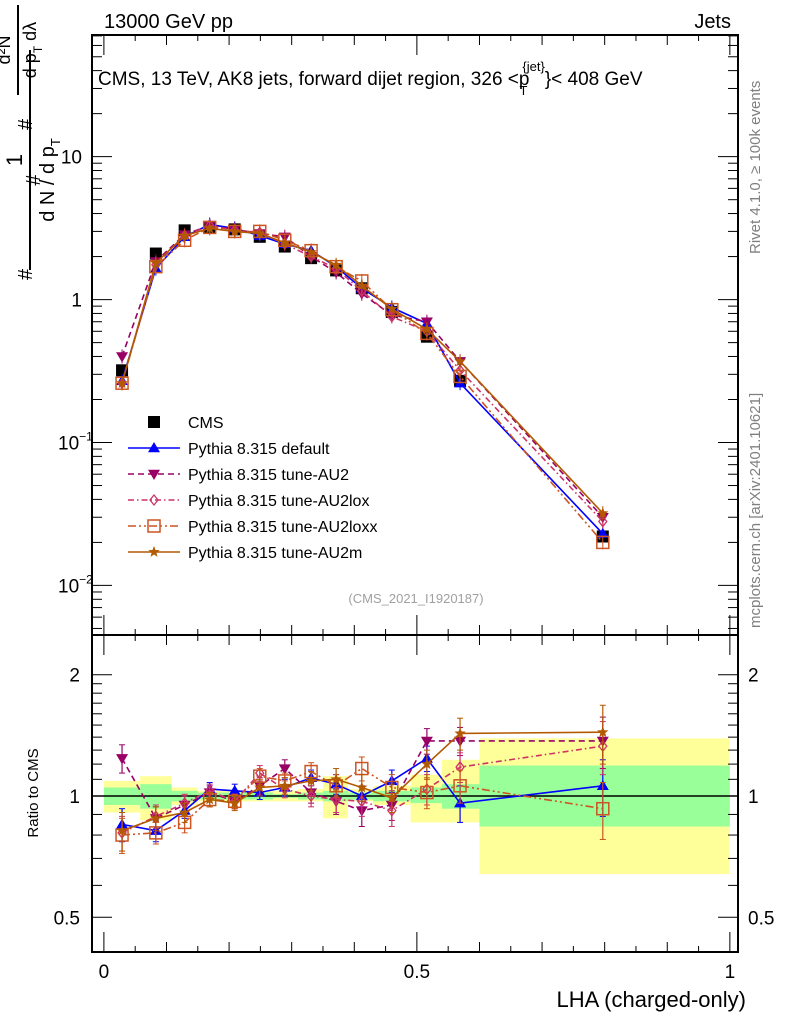 Image resolution: width=786 pixels, height=1024 pixels. What do you see at coordinates (753, 676) in the screenshot?
I see `ratio-y-tick-label-right: 2` at bounding box center [753, 676].